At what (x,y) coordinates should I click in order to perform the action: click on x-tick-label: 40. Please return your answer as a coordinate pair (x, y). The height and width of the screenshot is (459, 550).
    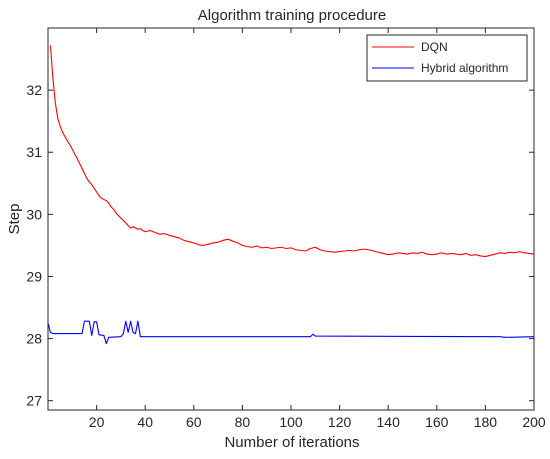
    Looking at the image, I should click on (145, 422).